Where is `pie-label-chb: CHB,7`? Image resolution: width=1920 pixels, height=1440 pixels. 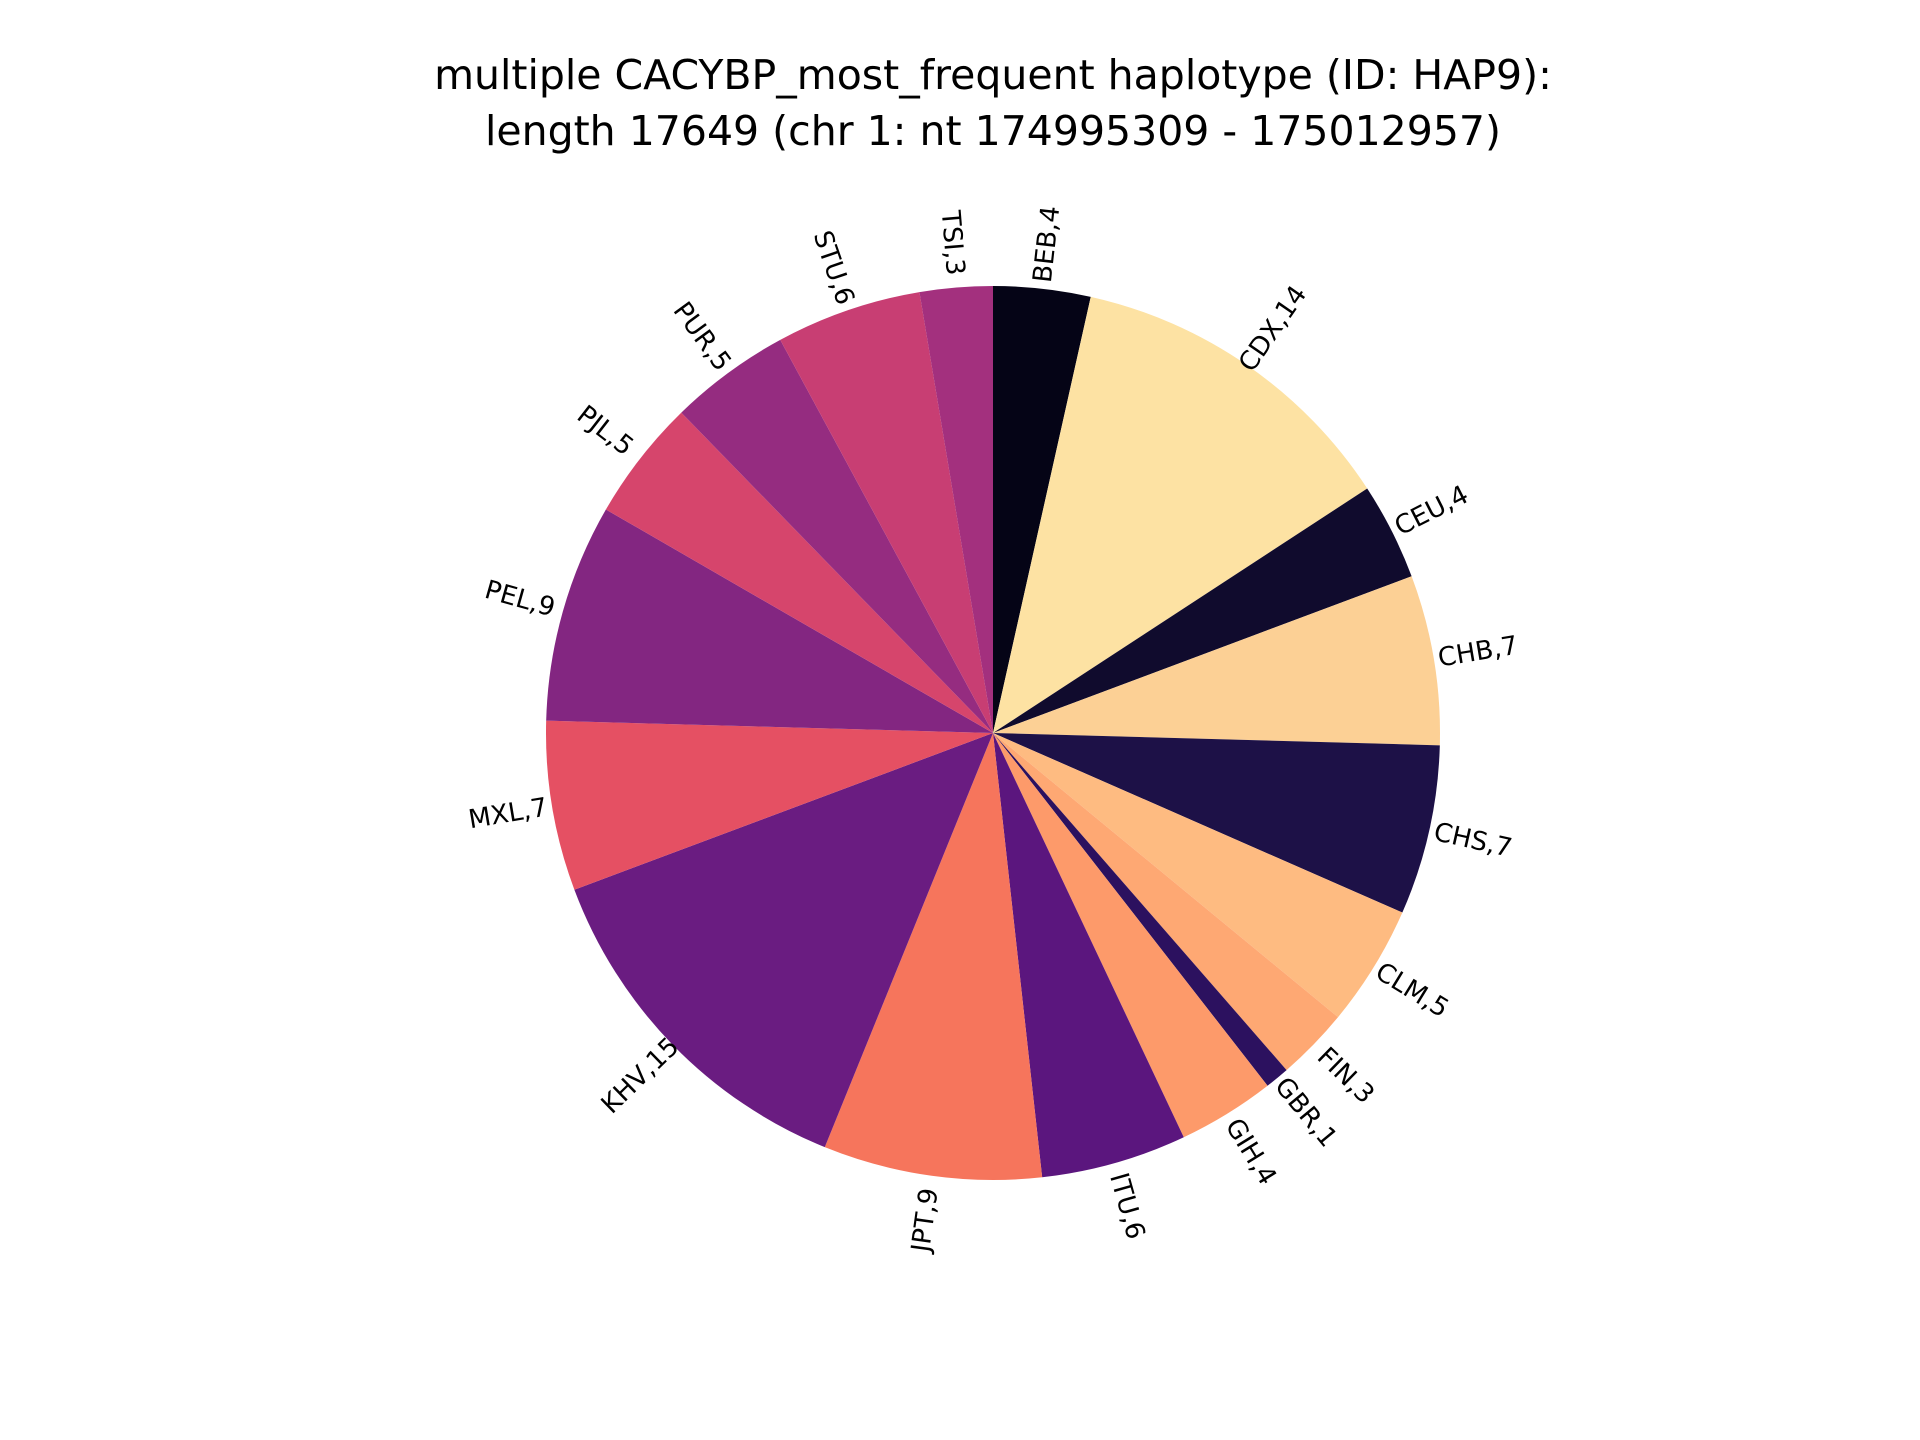 pie-label-chb: CHB,7 is located at coordinates (1478, 652).